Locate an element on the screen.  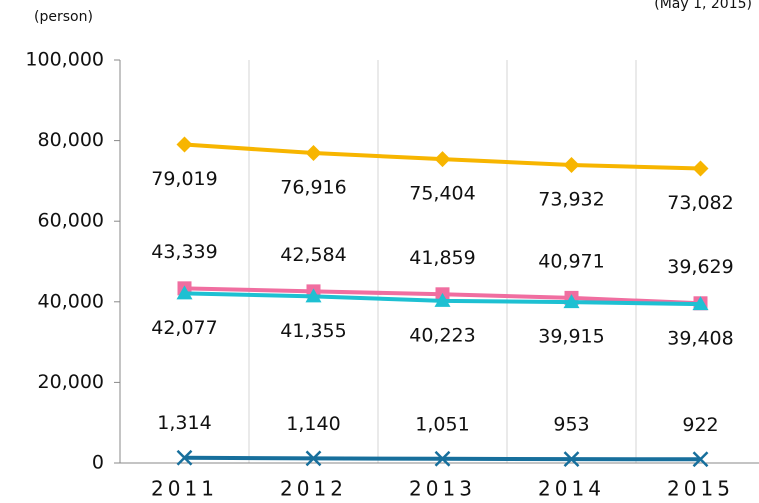
x-tick-label: 2015 is located at coordinates (700, 489).